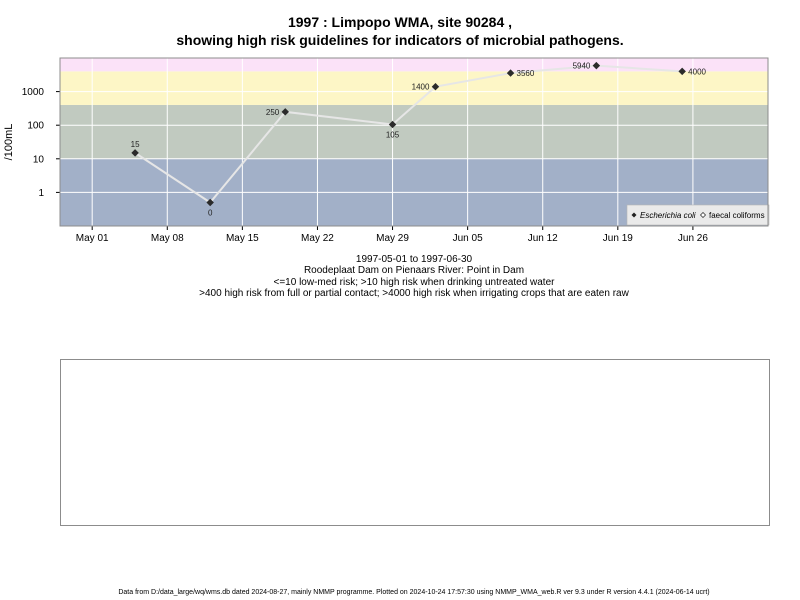 The image size is (800, 600). What do you see at coordinates (668, 215) in the screenshot?
I see `legend-label-e-coli: Escherichia coli` at bounding box center [668, 215].